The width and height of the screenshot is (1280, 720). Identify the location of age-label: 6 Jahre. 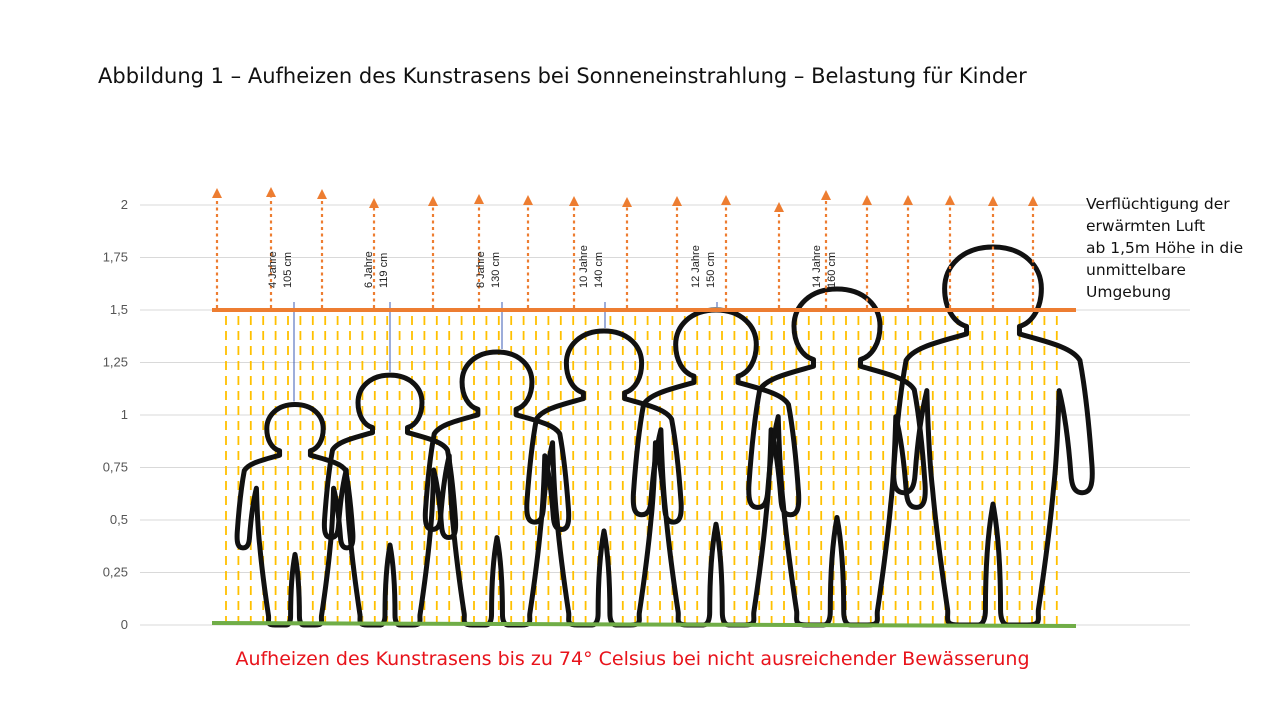
(369, 269).